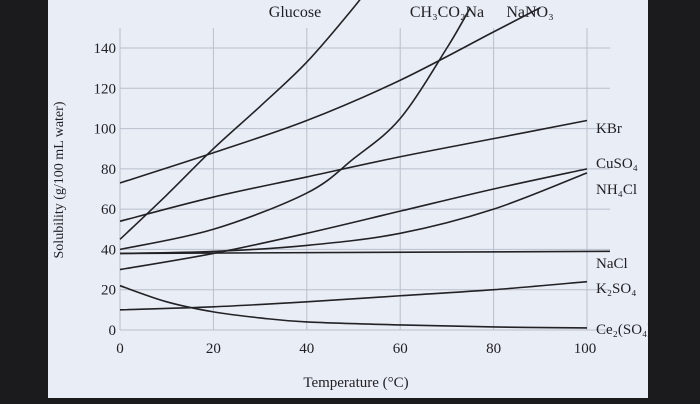 The image size is (700, 404). I want to click on series-7-line, so click(353, 295).